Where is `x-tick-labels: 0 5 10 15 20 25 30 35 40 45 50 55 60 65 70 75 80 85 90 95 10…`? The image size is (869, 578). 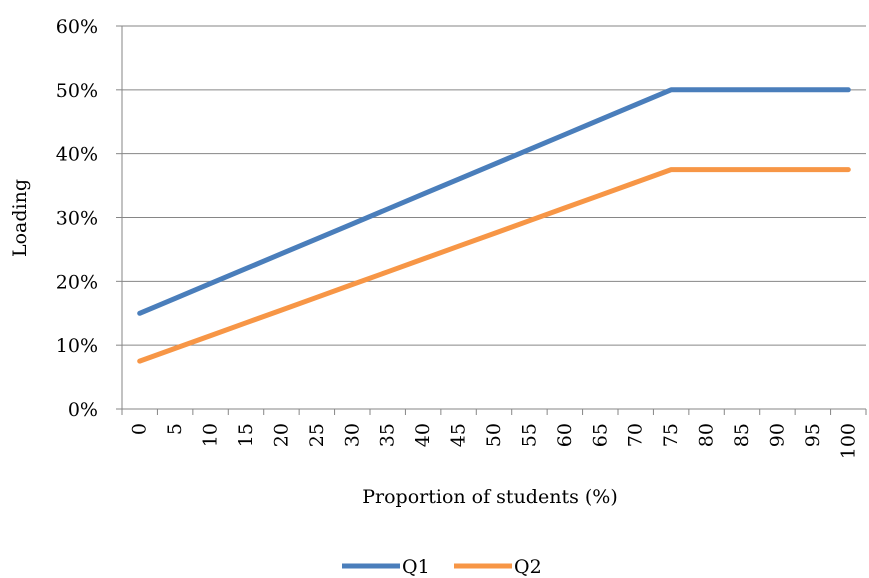
x-tick-labels: 0 5 10 15 20 25 30 35 40 45 50 55 60 65 70 75 80 85 90 95 10… is located at coordinates (494, 441).